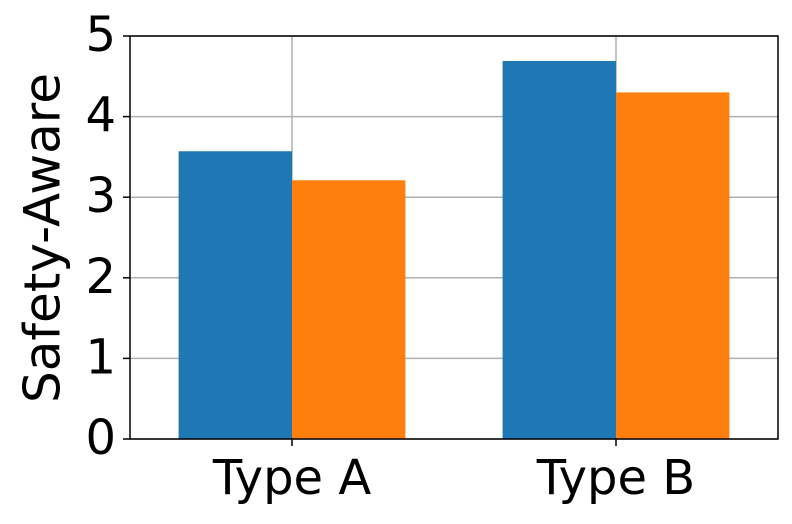  I want to click on y-tick-label: 5, so click(100, 35).